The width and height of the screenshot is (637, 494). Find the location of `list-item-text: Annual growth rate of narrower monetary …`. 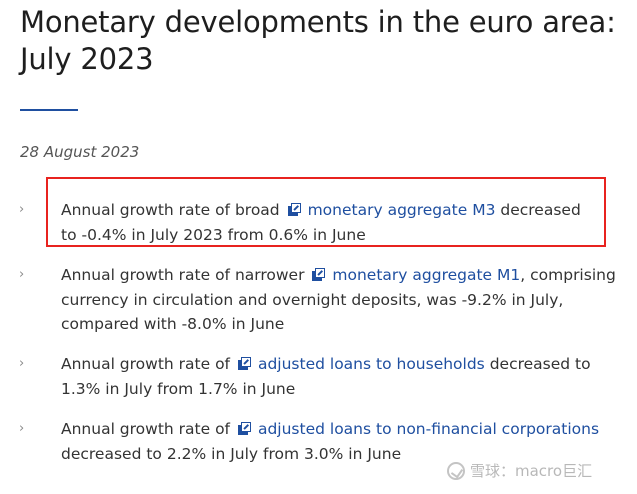

list-item-text: Annual growth rate of narrower monetary … is located at coordinates (338, 299).